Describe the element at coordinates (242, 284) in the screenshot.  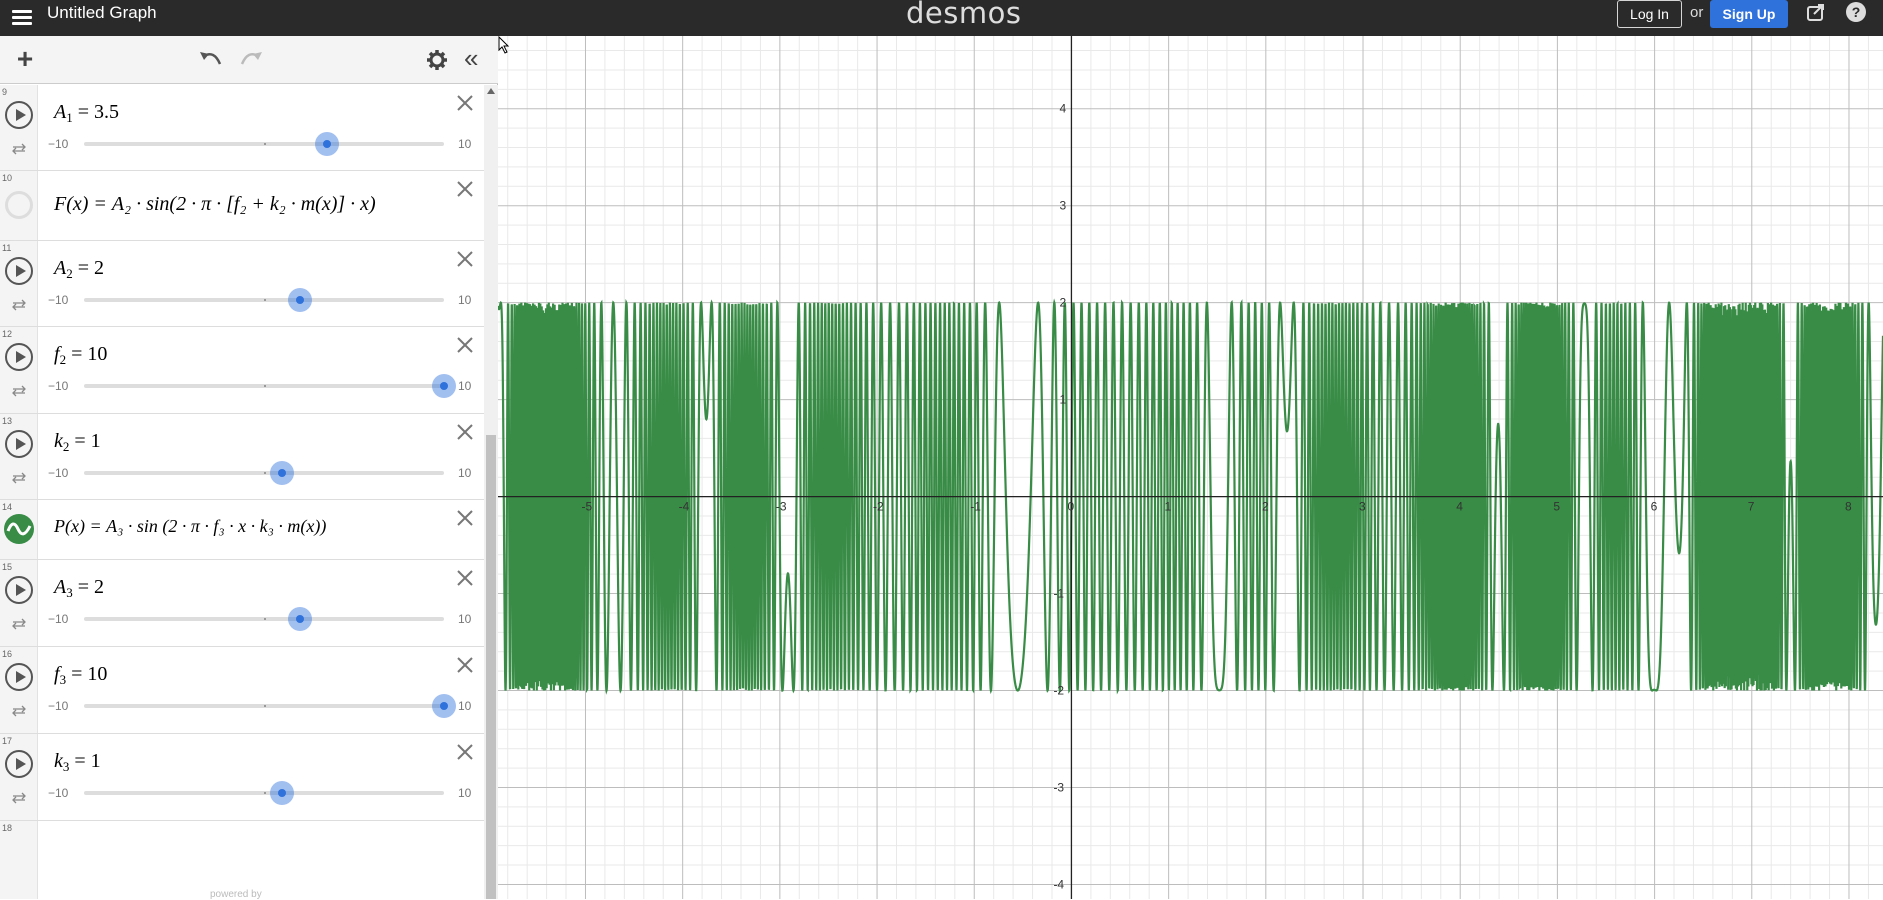
I see `expression-row-a2: 11 A2 = 2 −10 10` at that location.